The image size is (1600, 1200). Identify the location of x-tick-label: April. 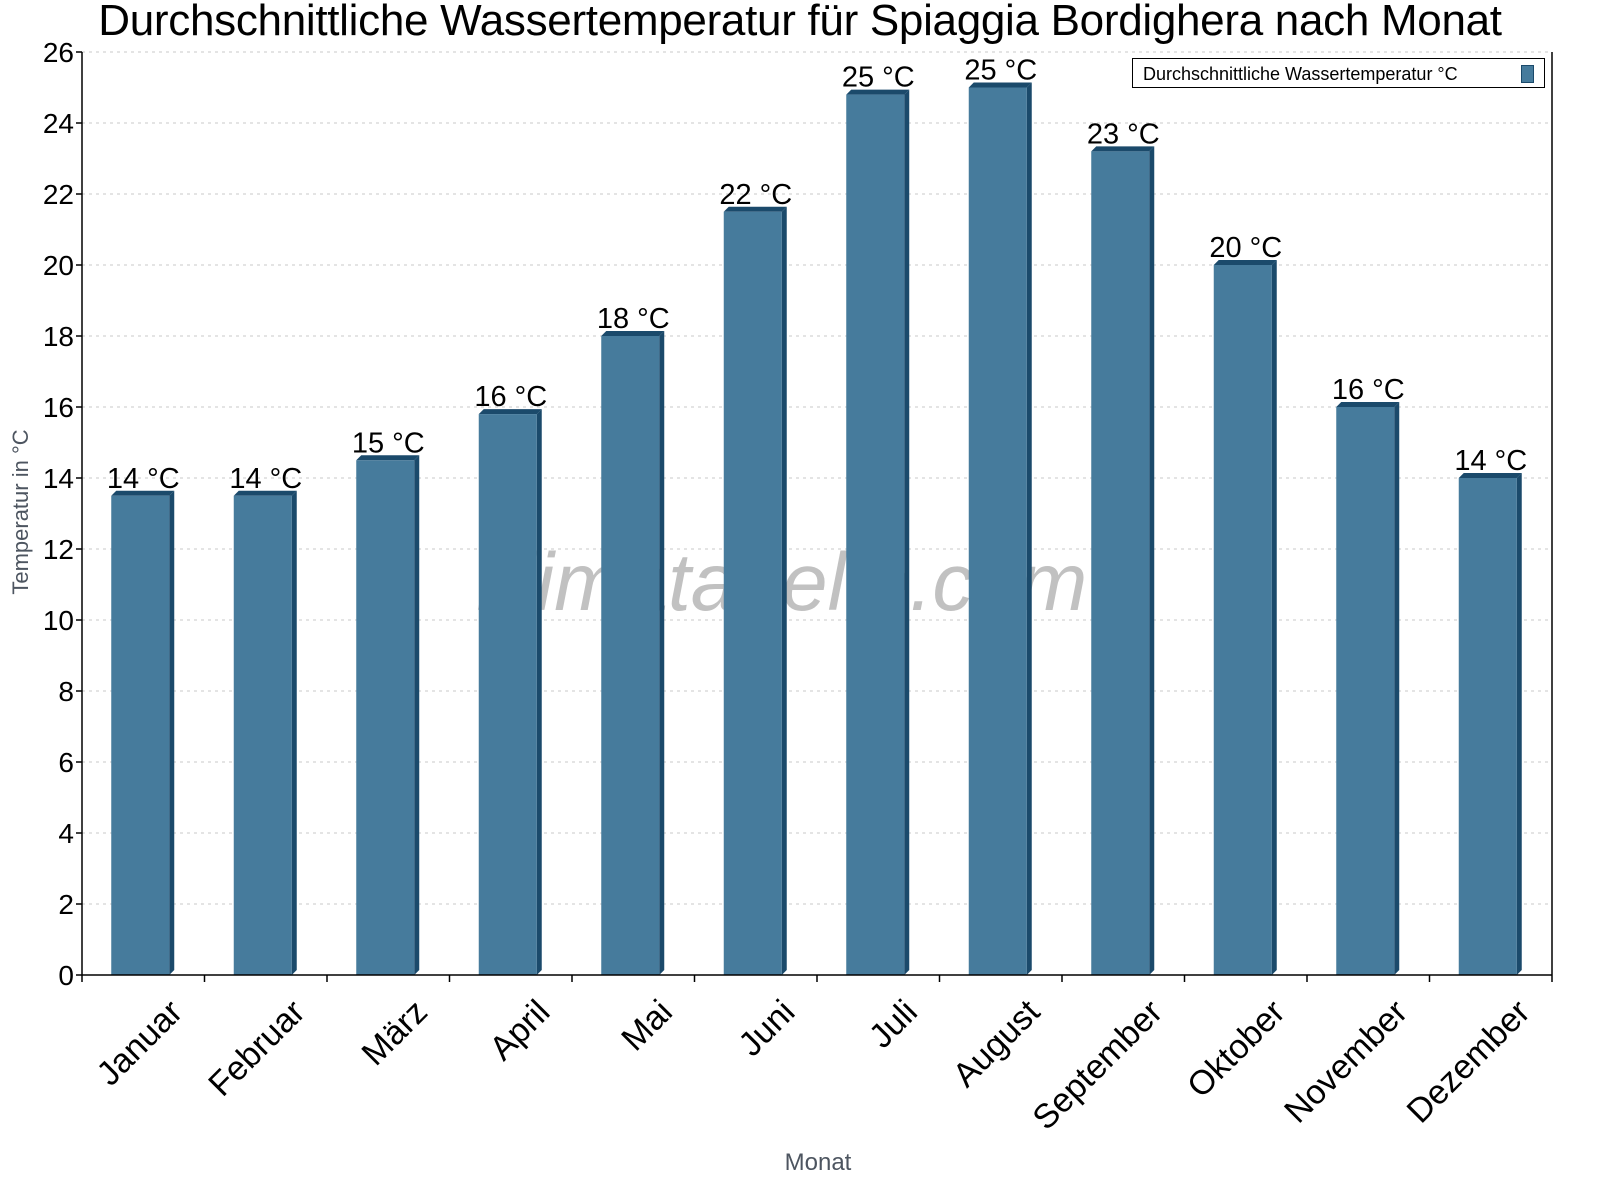
(519, 1030).